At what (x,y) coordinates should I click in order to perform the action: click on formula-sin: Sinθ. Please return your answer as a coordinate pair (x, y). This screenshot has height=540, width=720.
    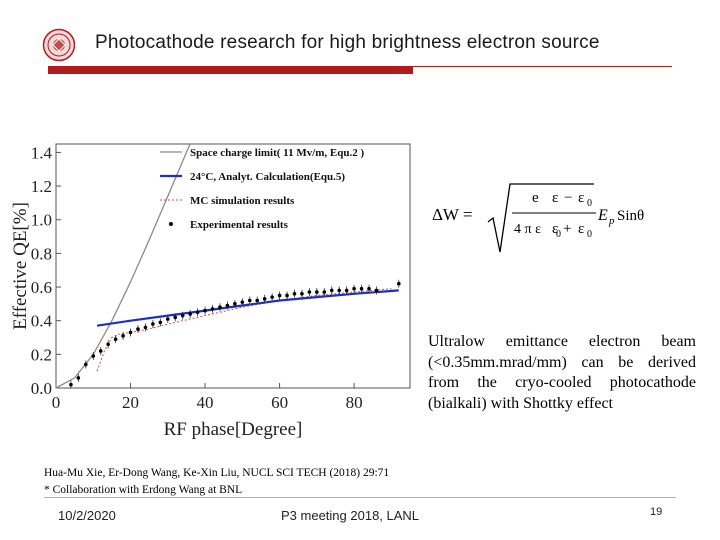
    Looking at the image, I should click on (630, 216).